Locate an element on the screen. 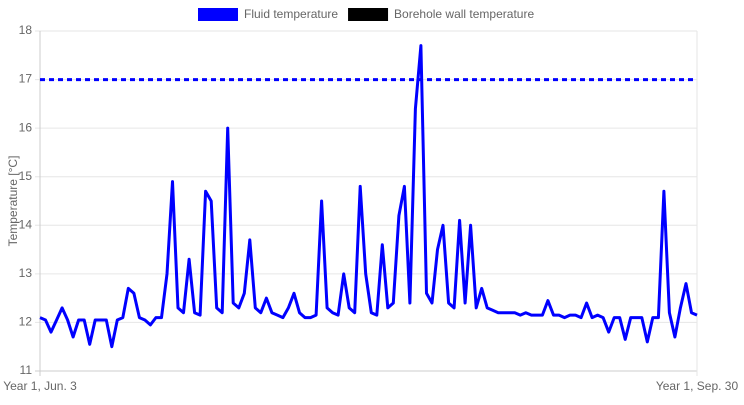  y-tick-label: 18 is located at coordinates (26, 30).